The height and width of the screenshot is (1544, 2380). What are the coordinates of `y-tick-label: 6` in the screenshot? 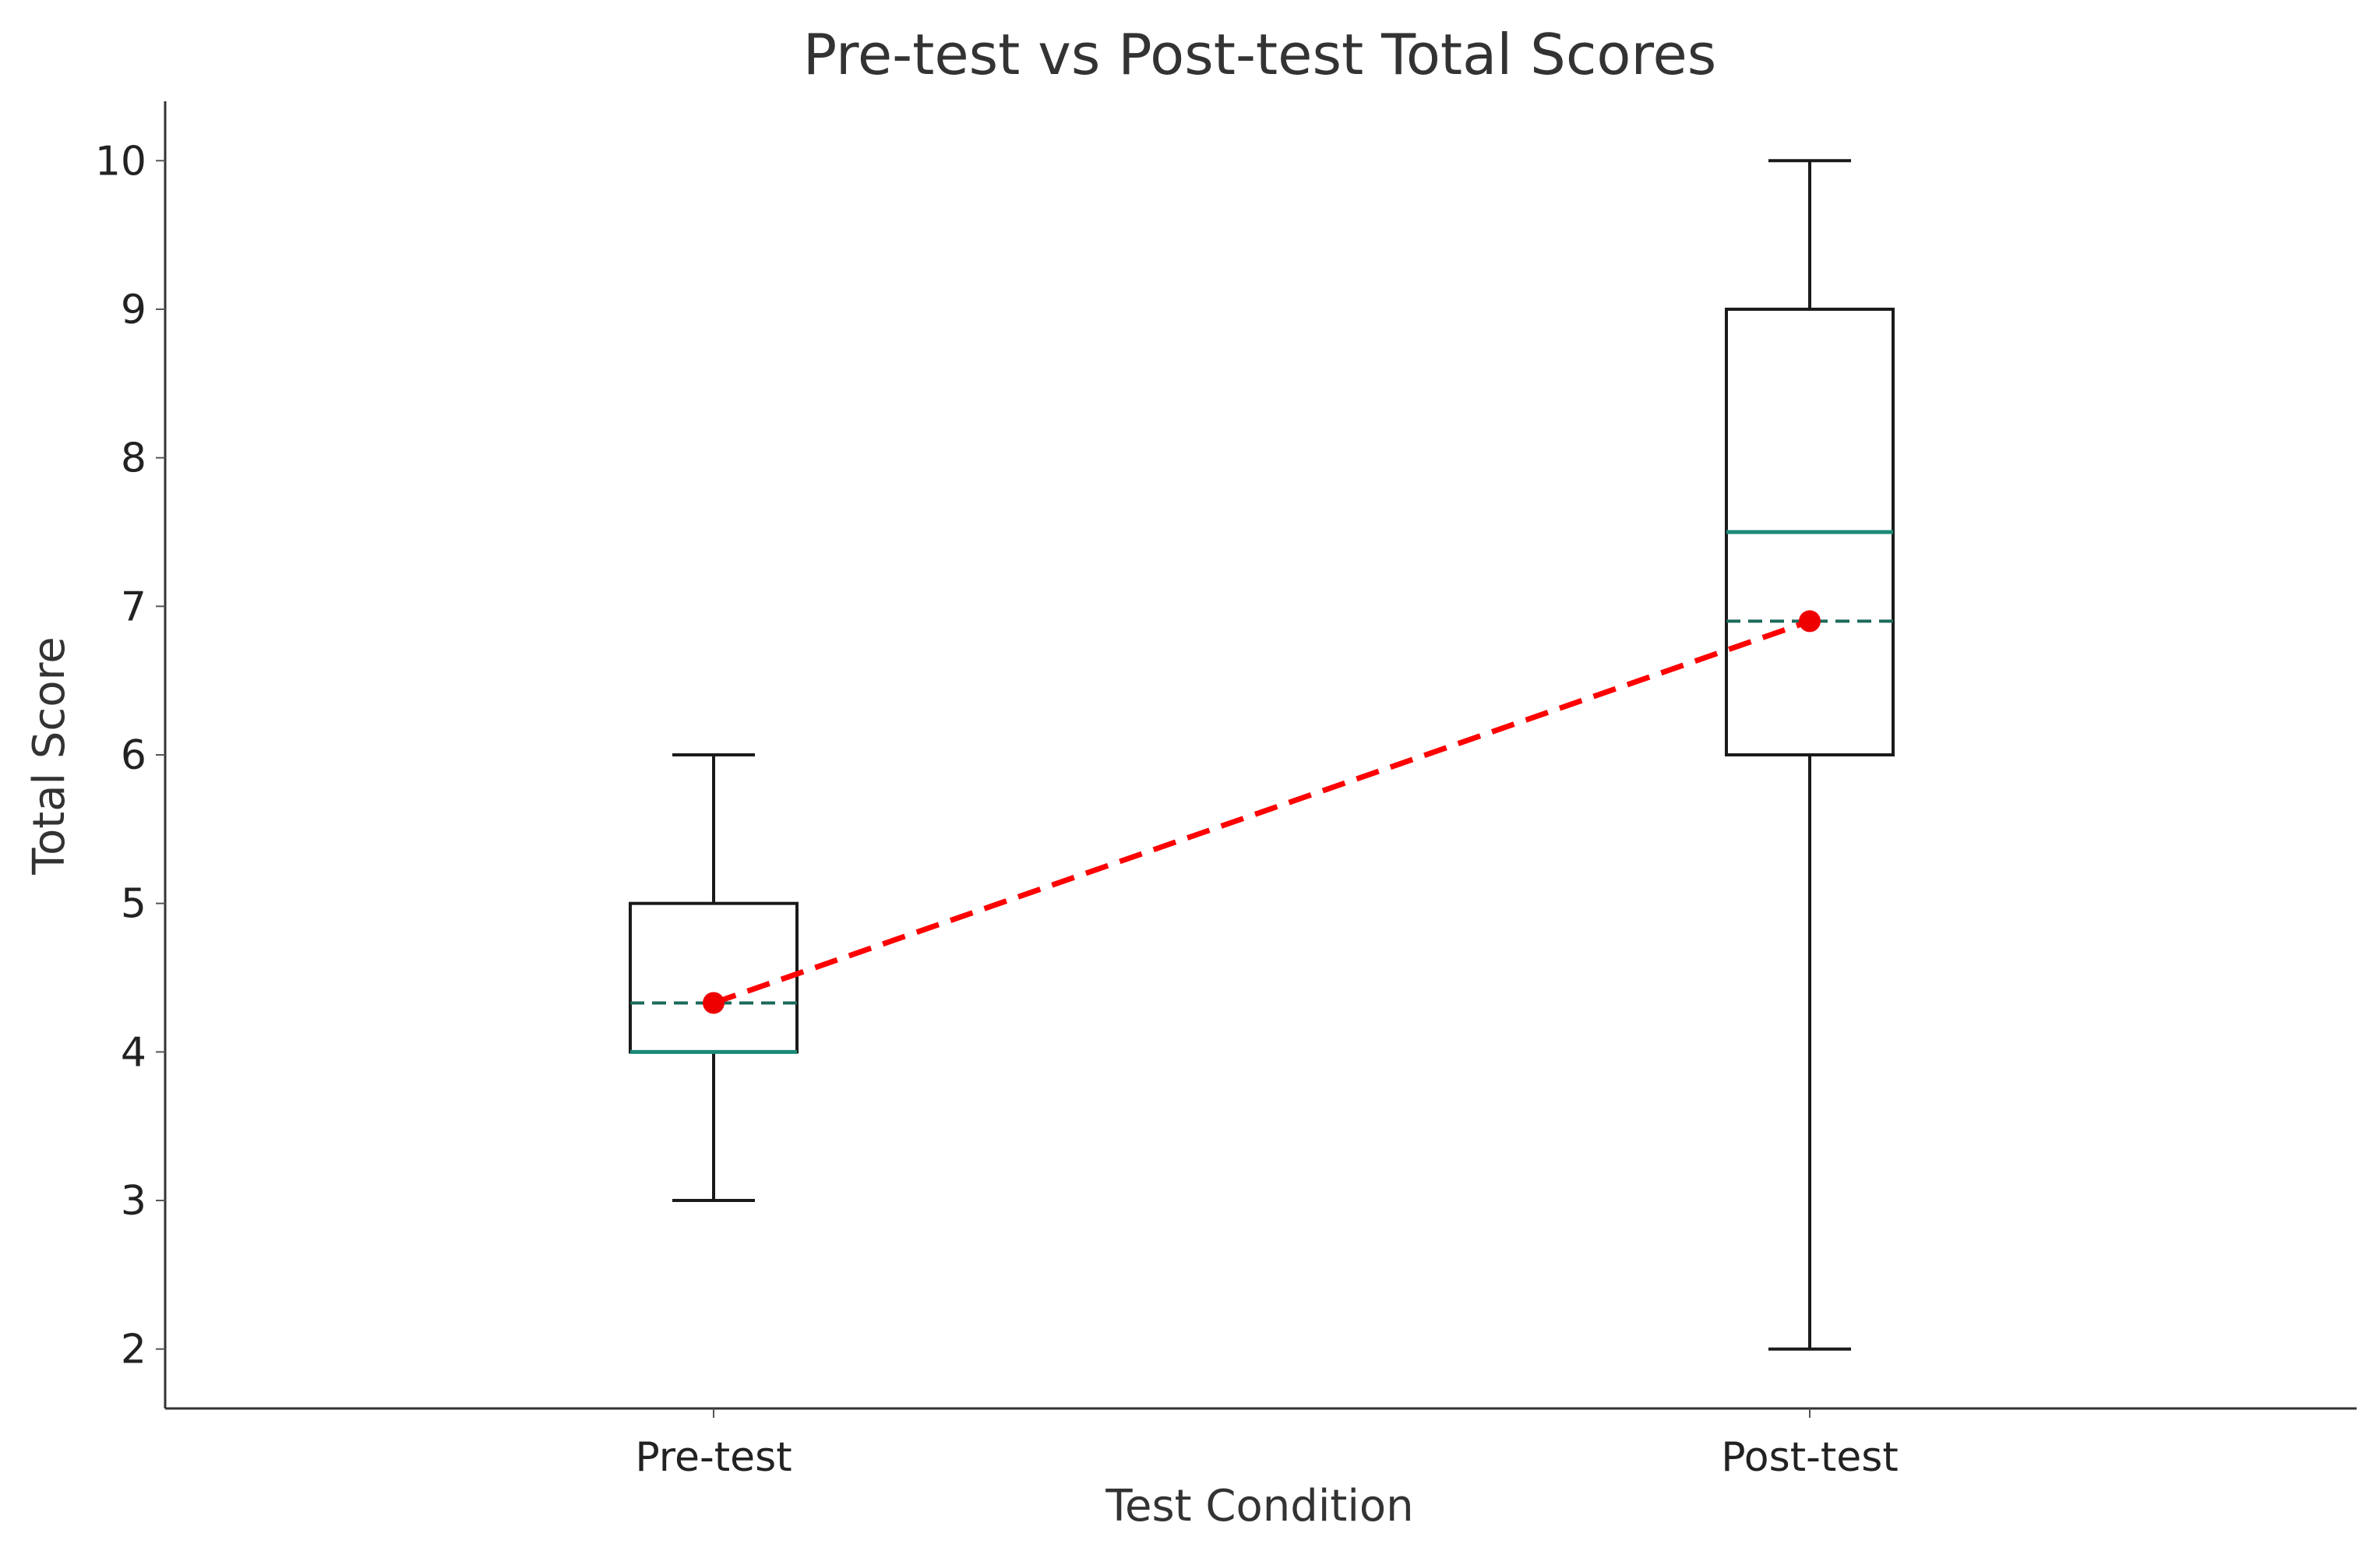 It's located at (133, 755).